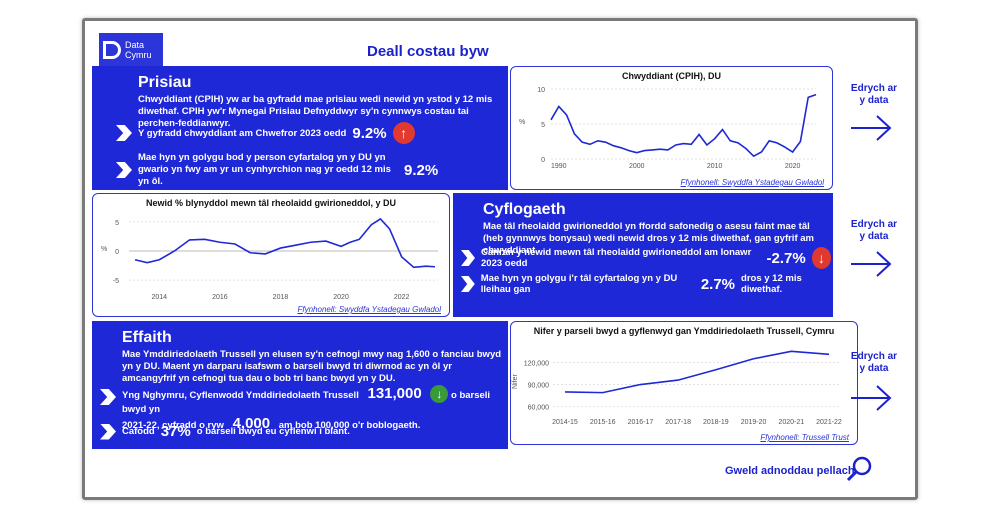 The height and width of the screenshot is (518, 1000). Describe the element at coordinates (306, 402) in the screenshot. I see `impact-parcels-text-b: o barseli bwyd yn` at that location.